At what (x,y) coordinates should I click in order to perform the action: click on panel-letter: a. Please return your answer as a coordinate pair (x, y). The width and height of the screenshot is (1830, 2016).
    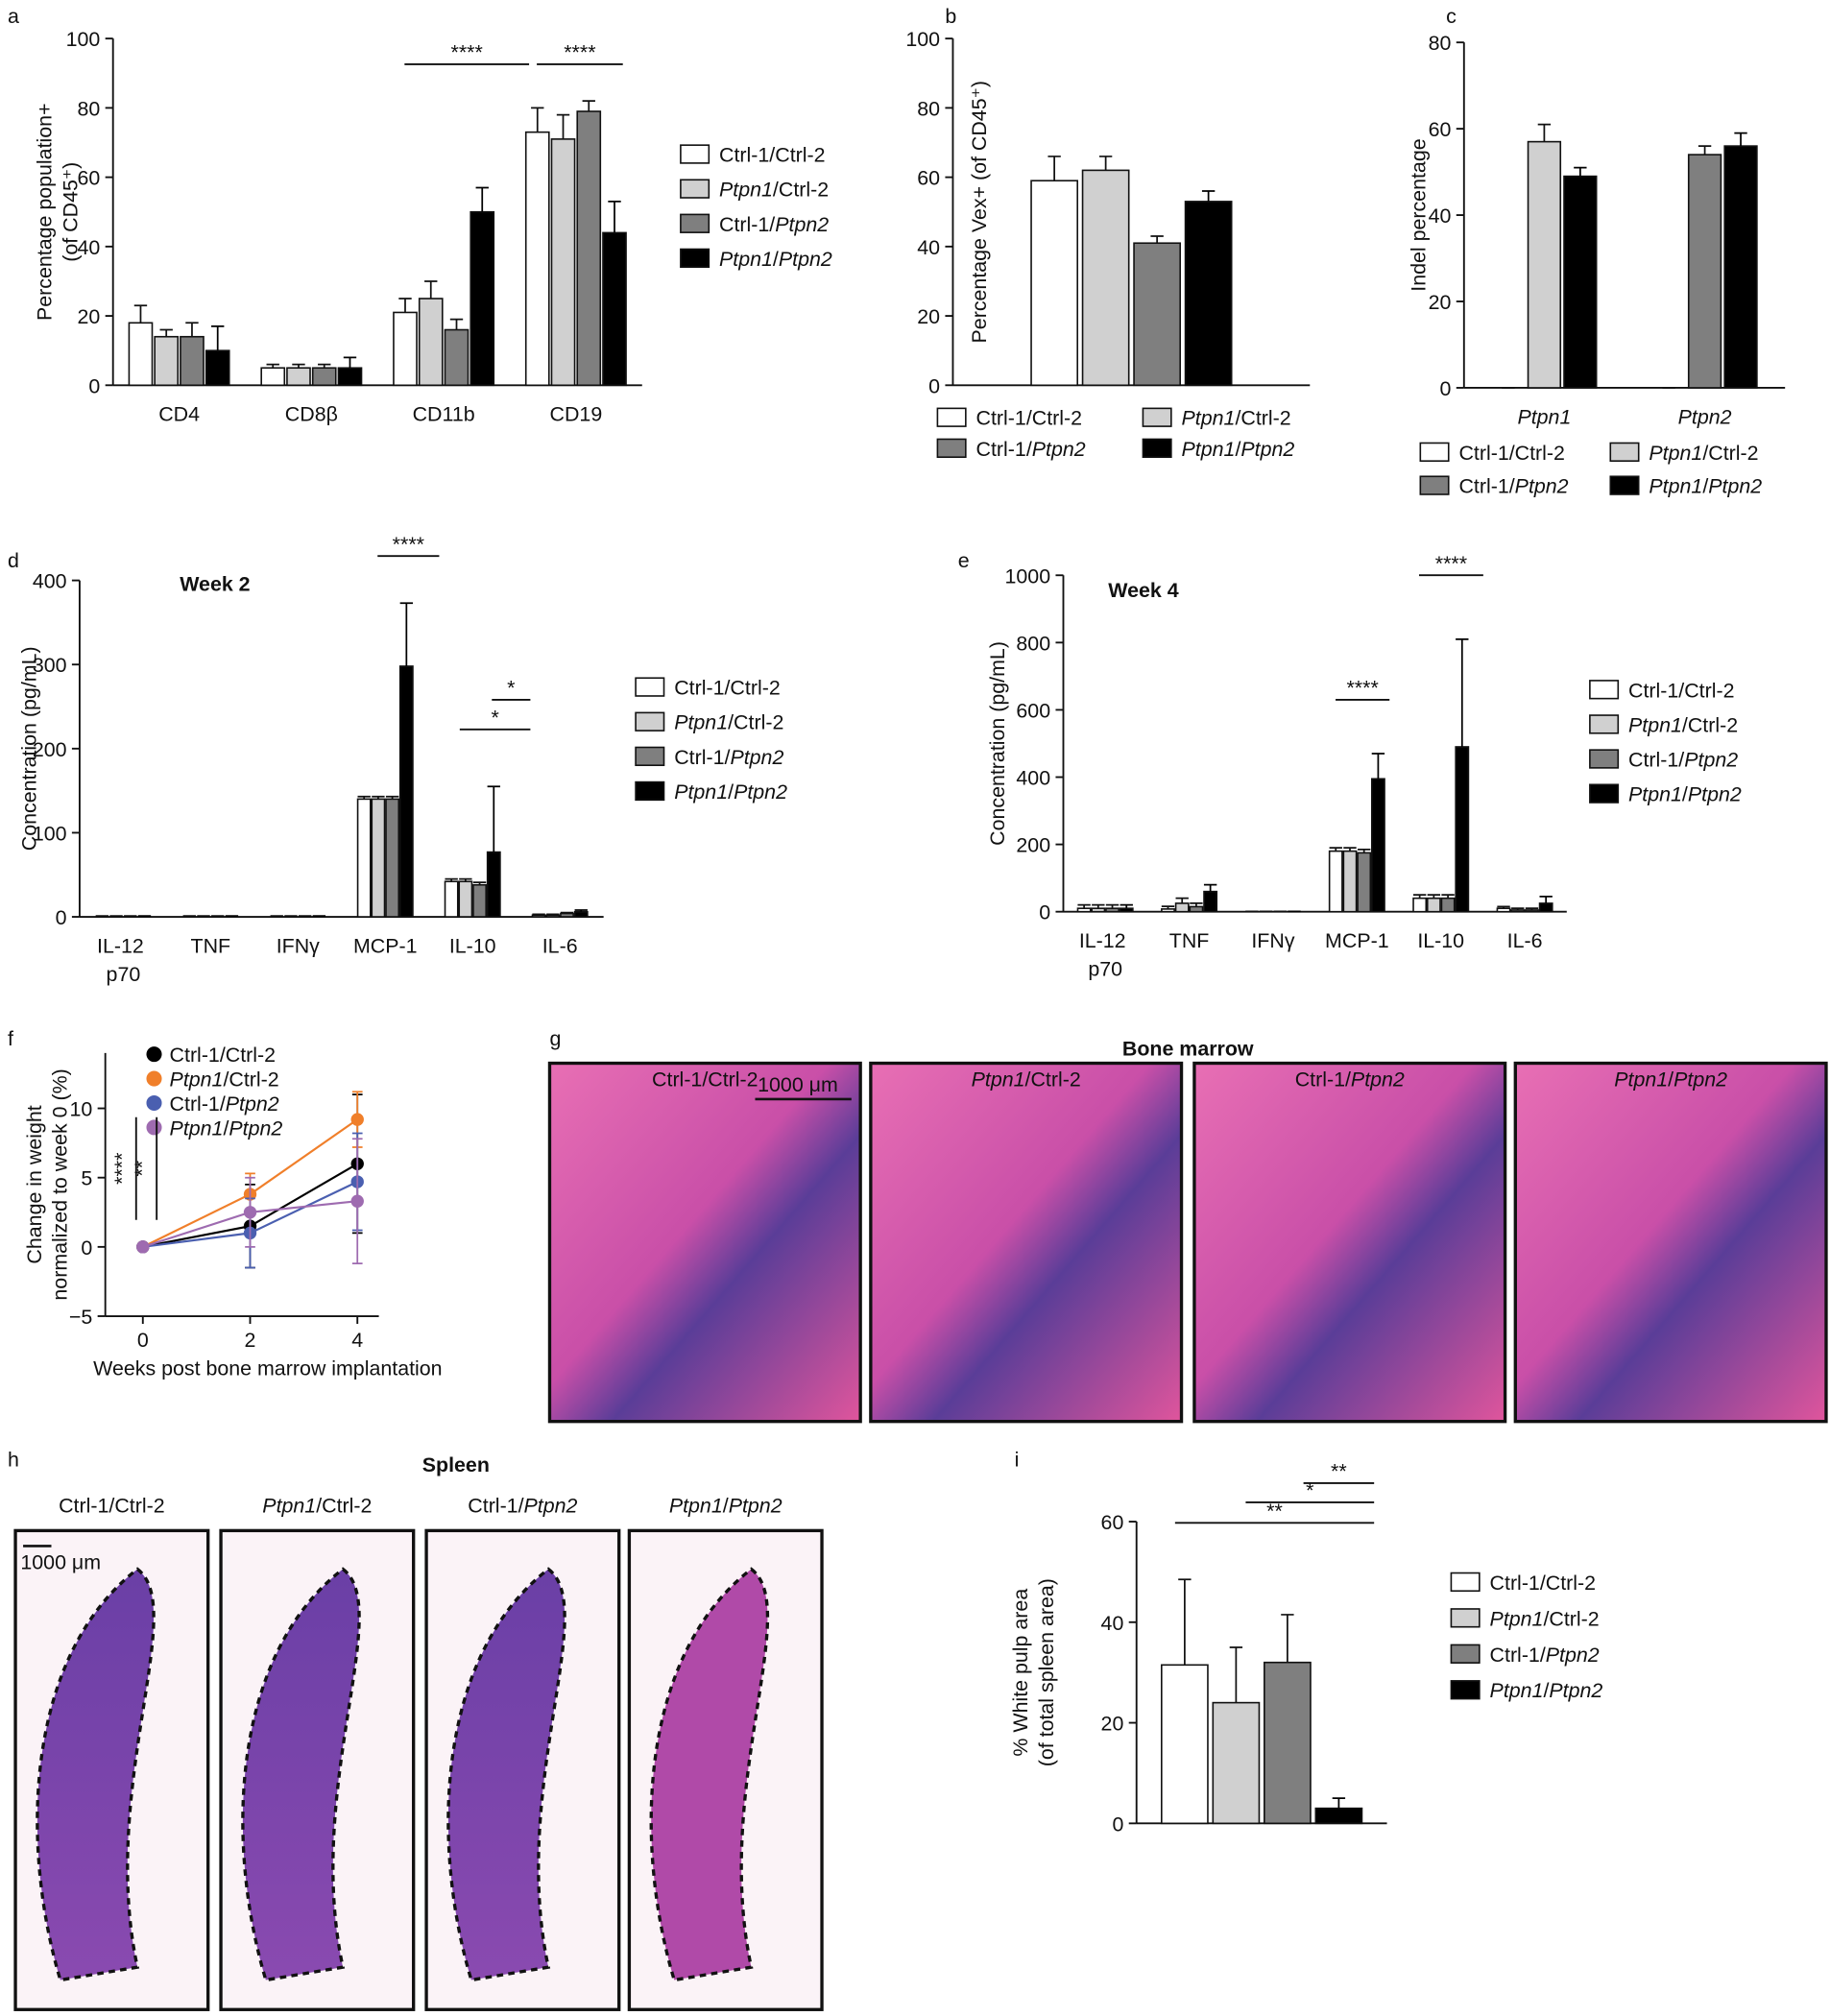
    Looking at the image, I should click on (14, 16).